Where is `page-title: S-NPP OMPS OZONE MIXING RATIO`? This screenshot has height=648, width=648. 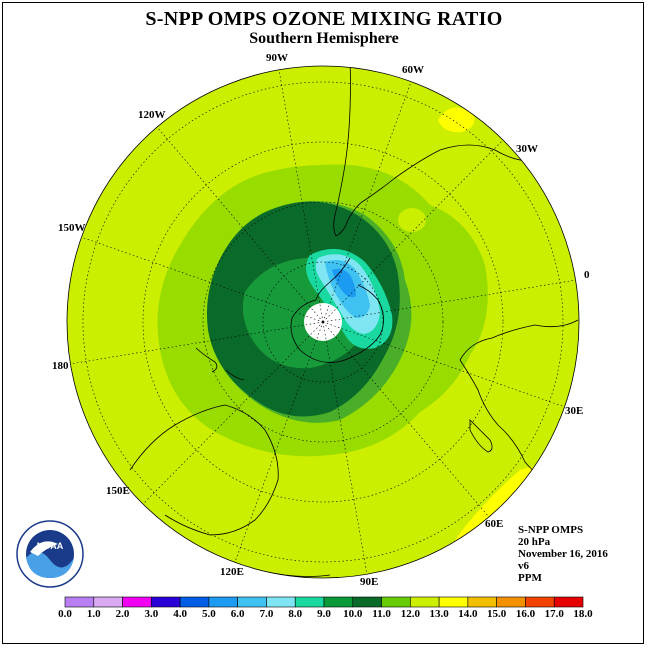 page-title: S-NPP OMPS OZONE MIXING RATIO is located at coordinates (324, 19).